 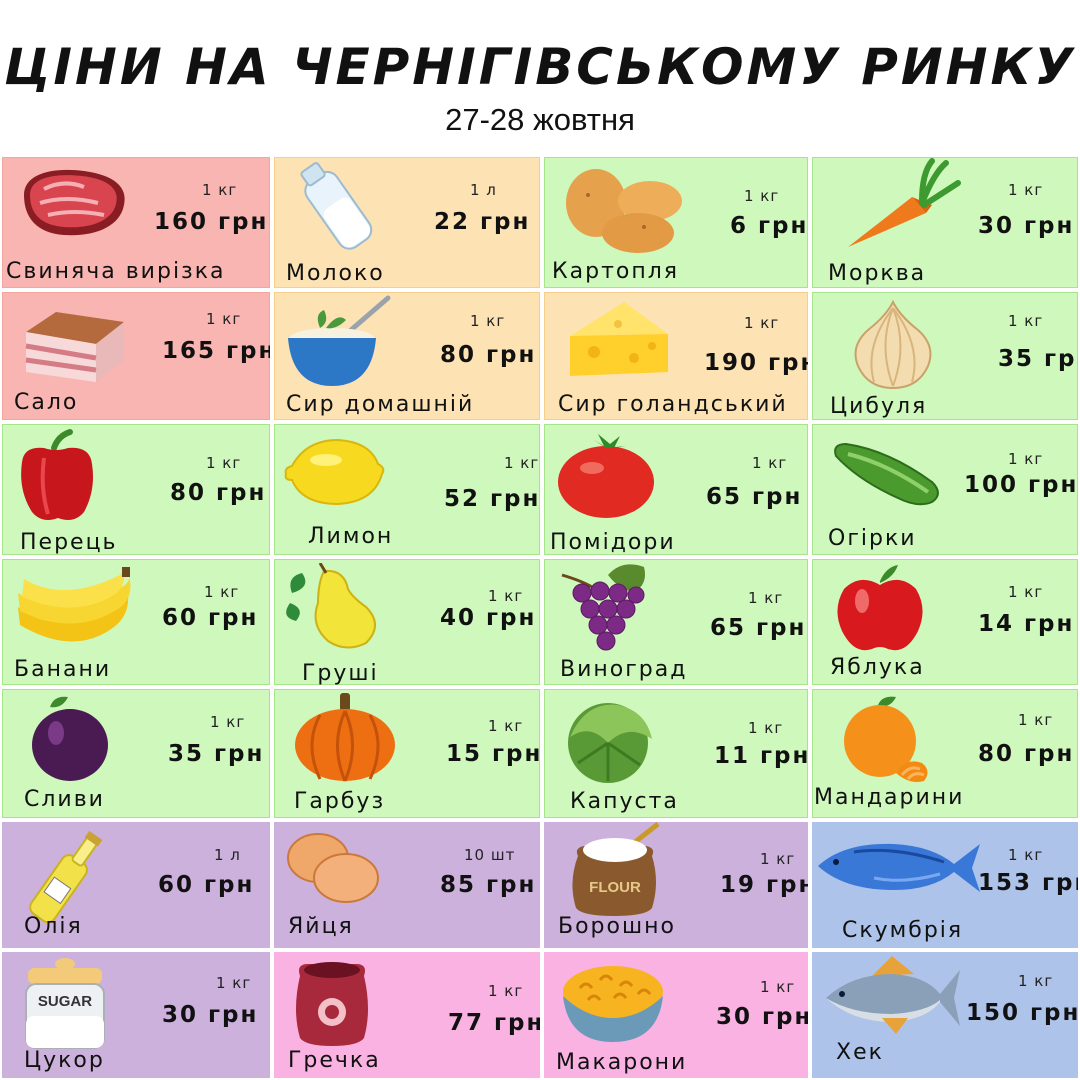 I want to click on product-name: Сало, so click(x=46, y=402).